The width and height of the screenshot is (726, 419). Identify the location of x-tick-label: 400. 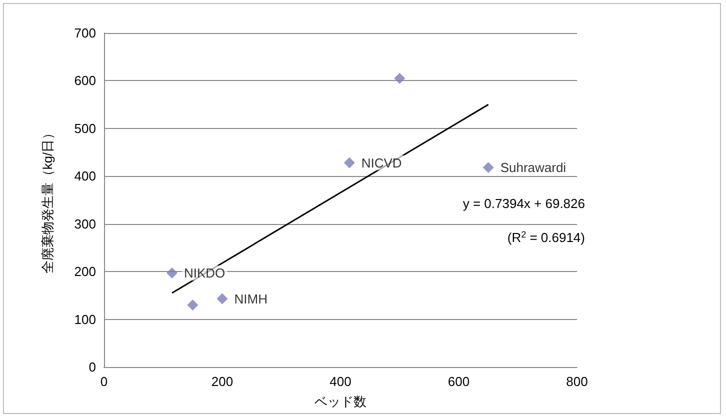
(341, 381).